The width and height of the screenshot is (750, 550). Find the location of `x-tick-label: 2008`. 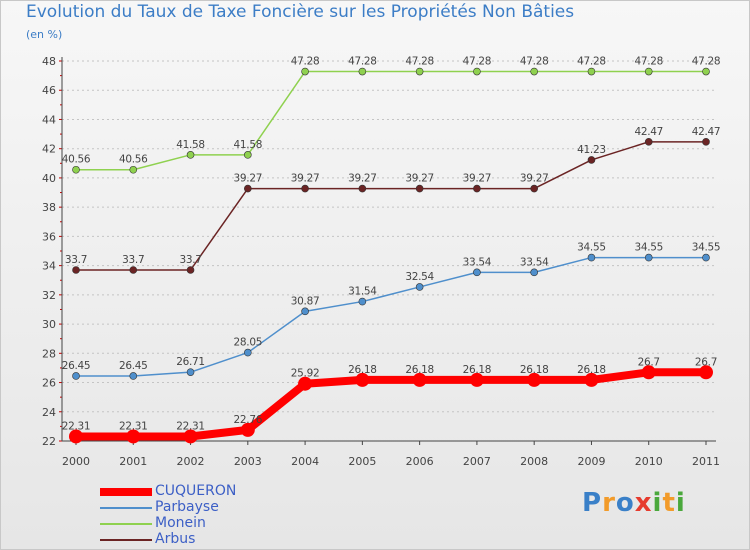

x-tick-label: 2008 is located at coordinates (534, 461).